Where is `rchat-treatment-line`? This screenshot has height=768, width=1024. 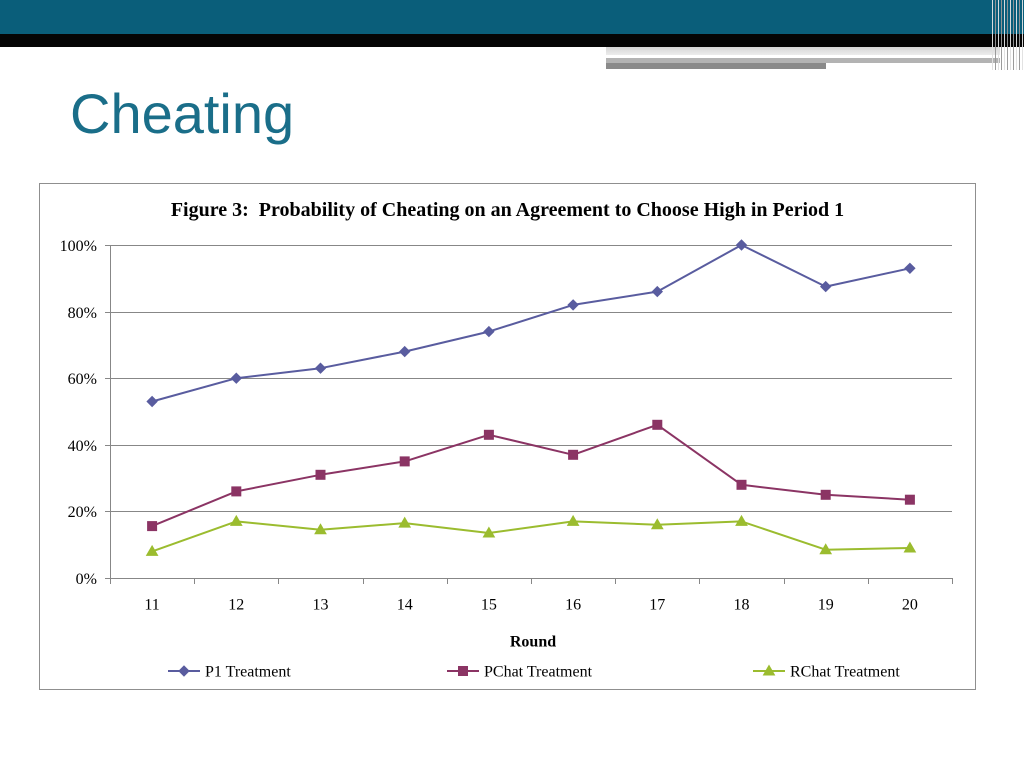 rchat-treatment-line is located at coordinates (530, 536).